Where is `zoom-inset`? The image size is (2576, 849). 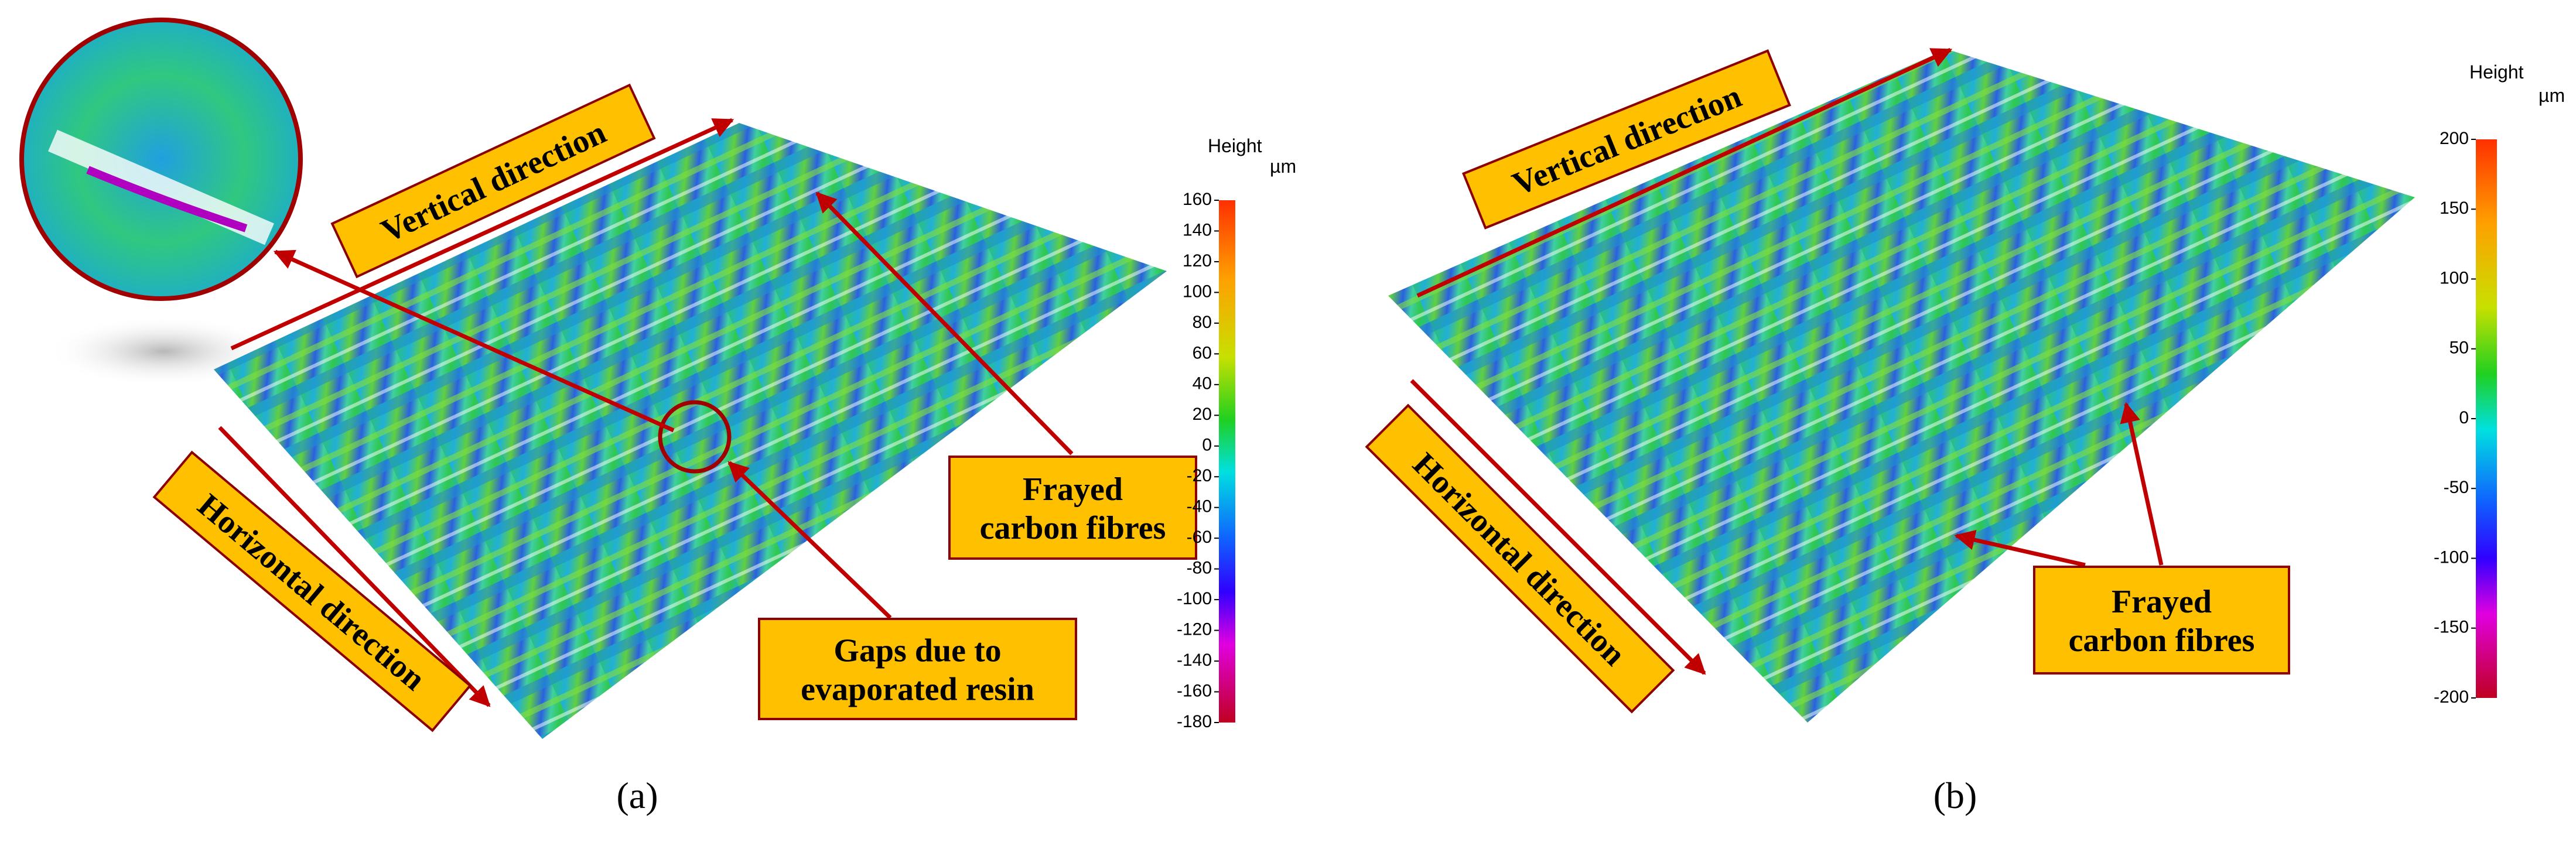 zoom-inset is located at coordinates (161, 159).